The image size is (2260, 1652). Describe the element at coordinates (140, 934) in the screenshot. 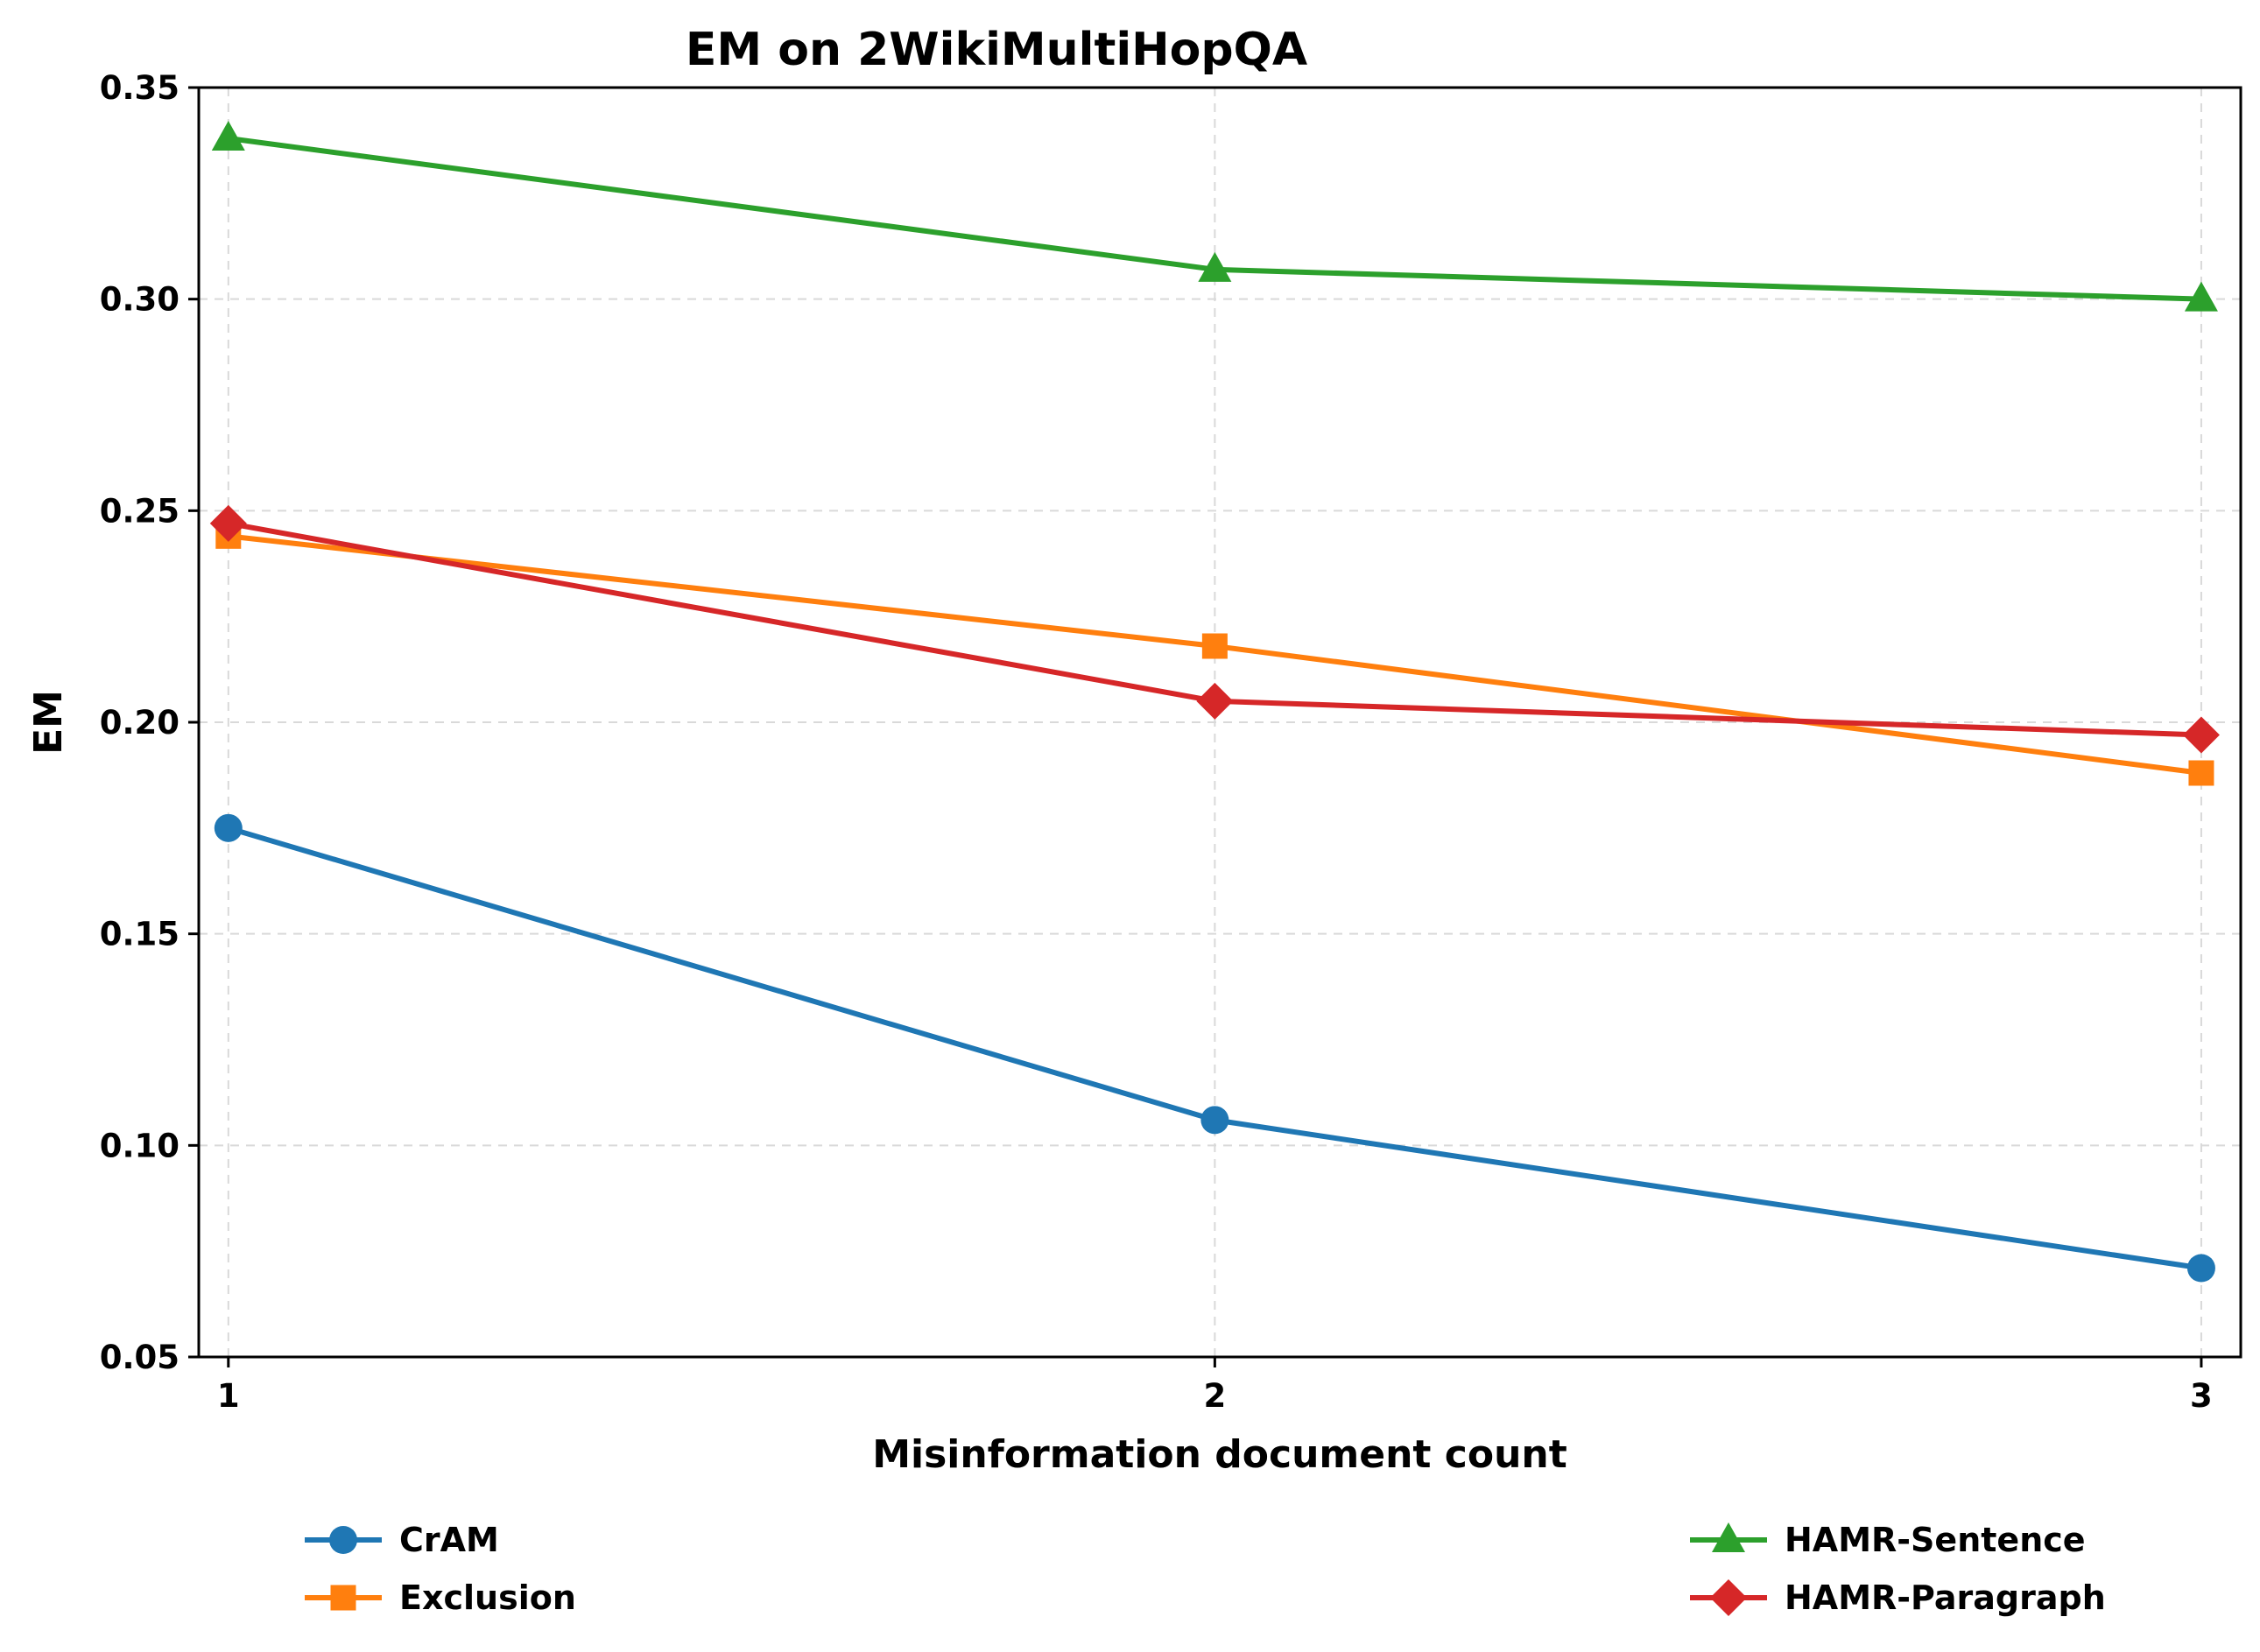

I see `y-tick-label: 0.15` at that location.